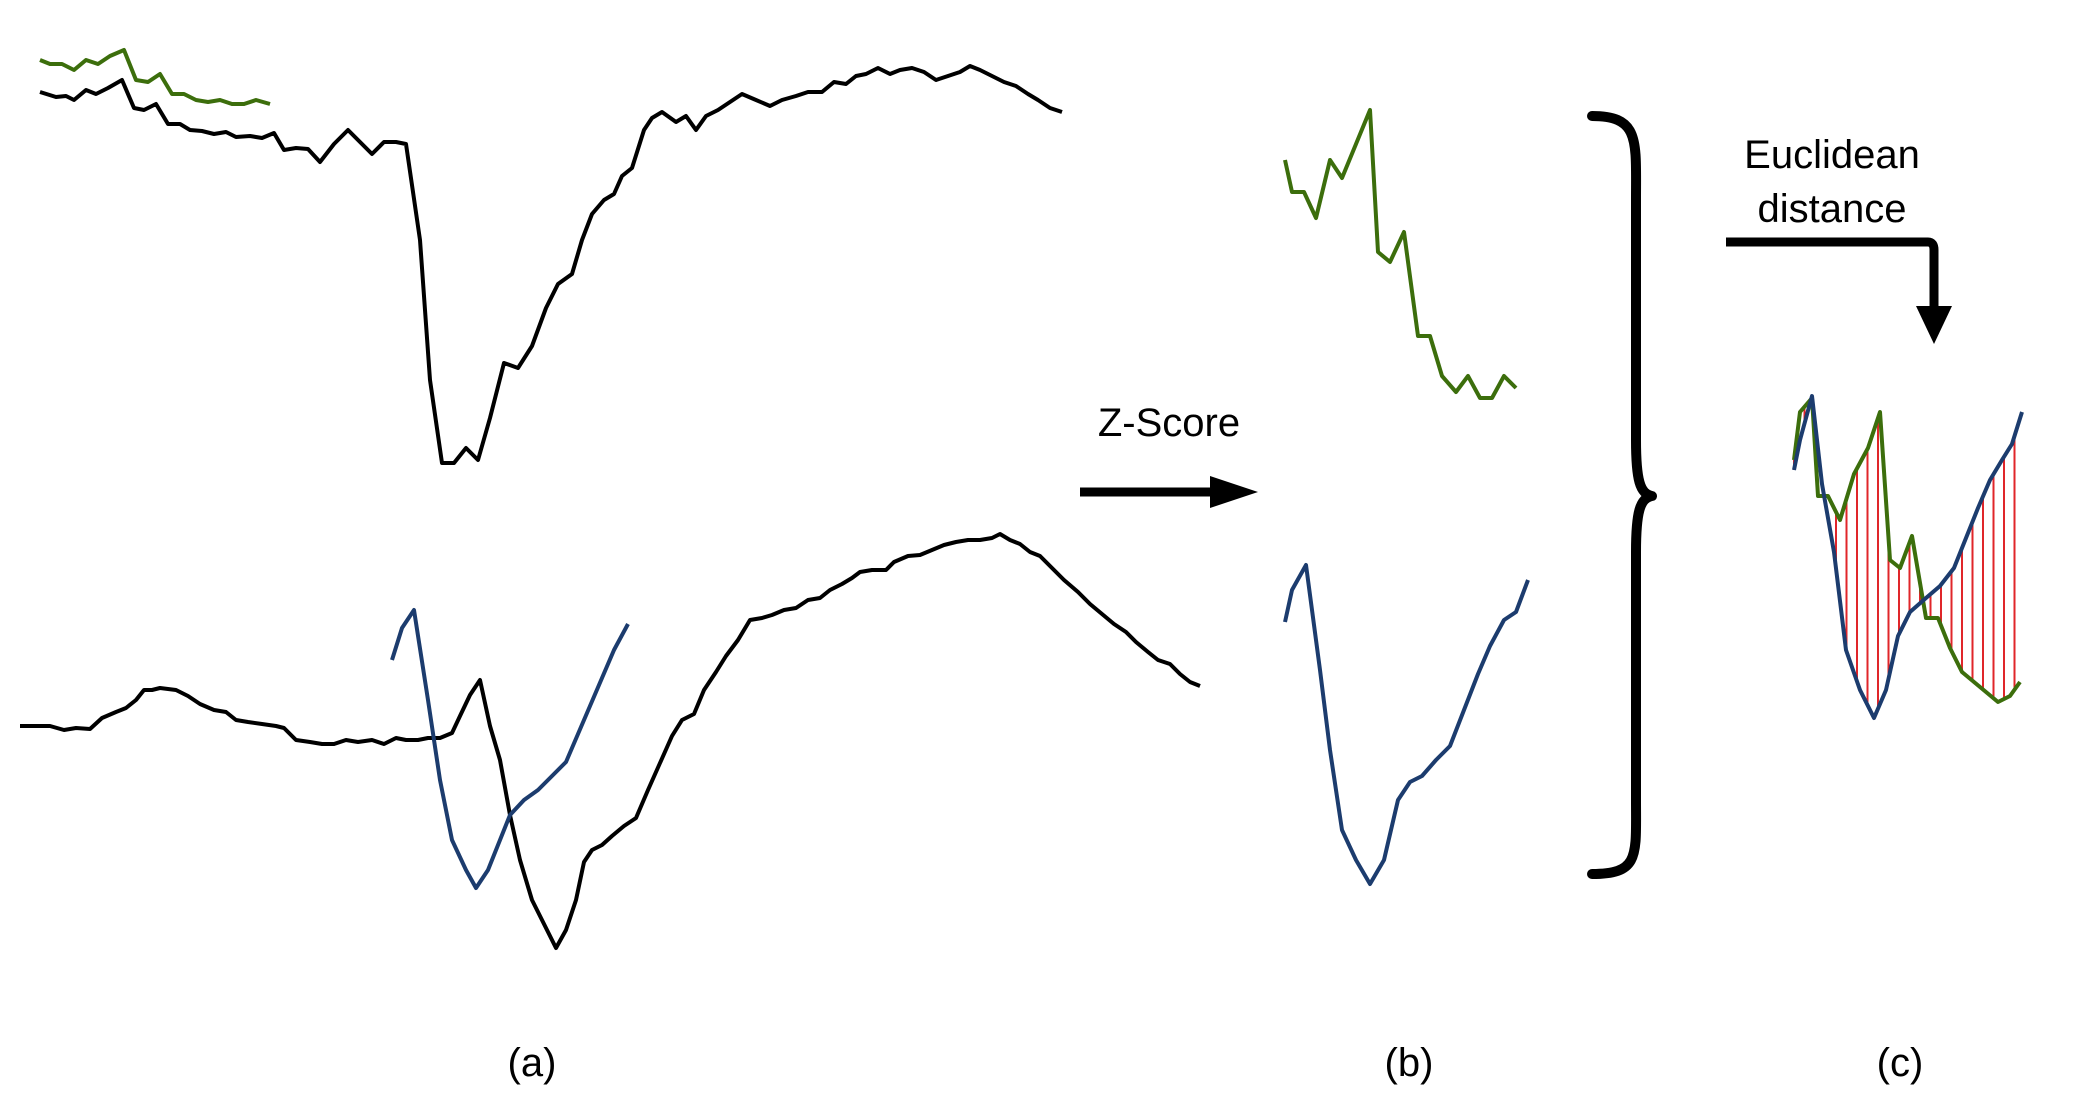 This screenshot has width=2093, height=1102. What do you see at coordinates (1169, 492) in the screenshot?
I see `zscore-arrow` at bounding box center [1169, 492].